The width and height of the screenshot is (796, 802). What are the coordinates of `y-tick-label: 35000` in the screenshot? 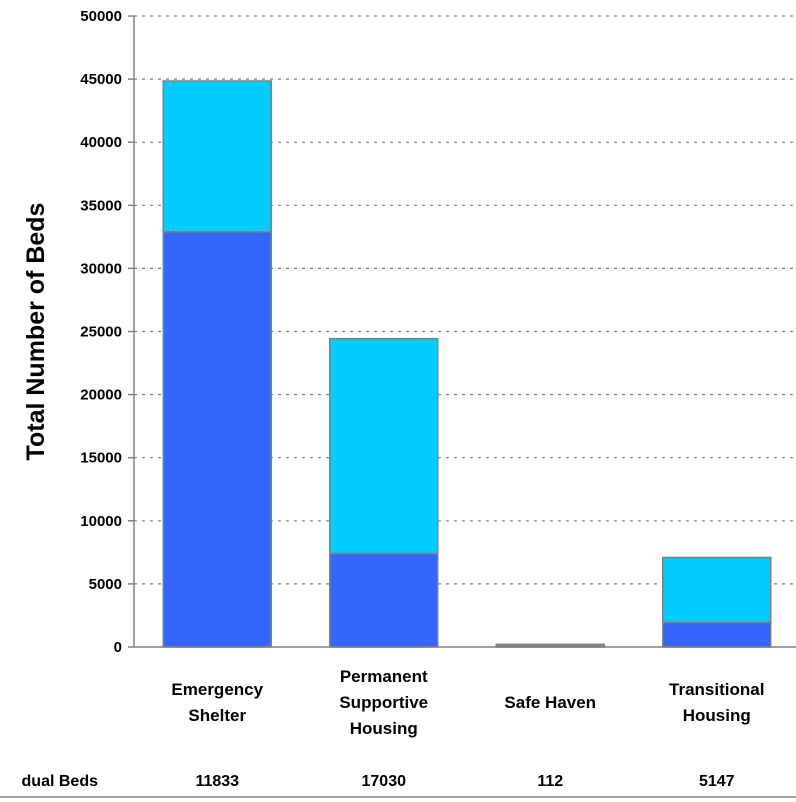 It's located at (101, 205).